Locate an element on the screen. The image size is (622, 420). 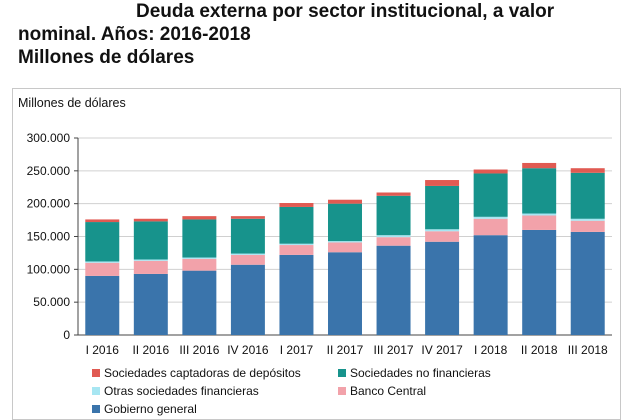
legend-item: Gobierno general is located at coordinates (144, 409).